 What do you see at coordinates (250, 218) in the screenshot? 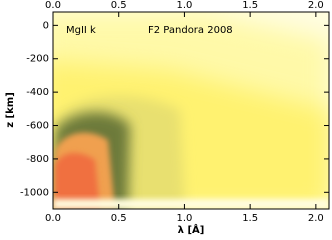
I see `x-tick-label: 1.5` at bounding box center [250, 218].